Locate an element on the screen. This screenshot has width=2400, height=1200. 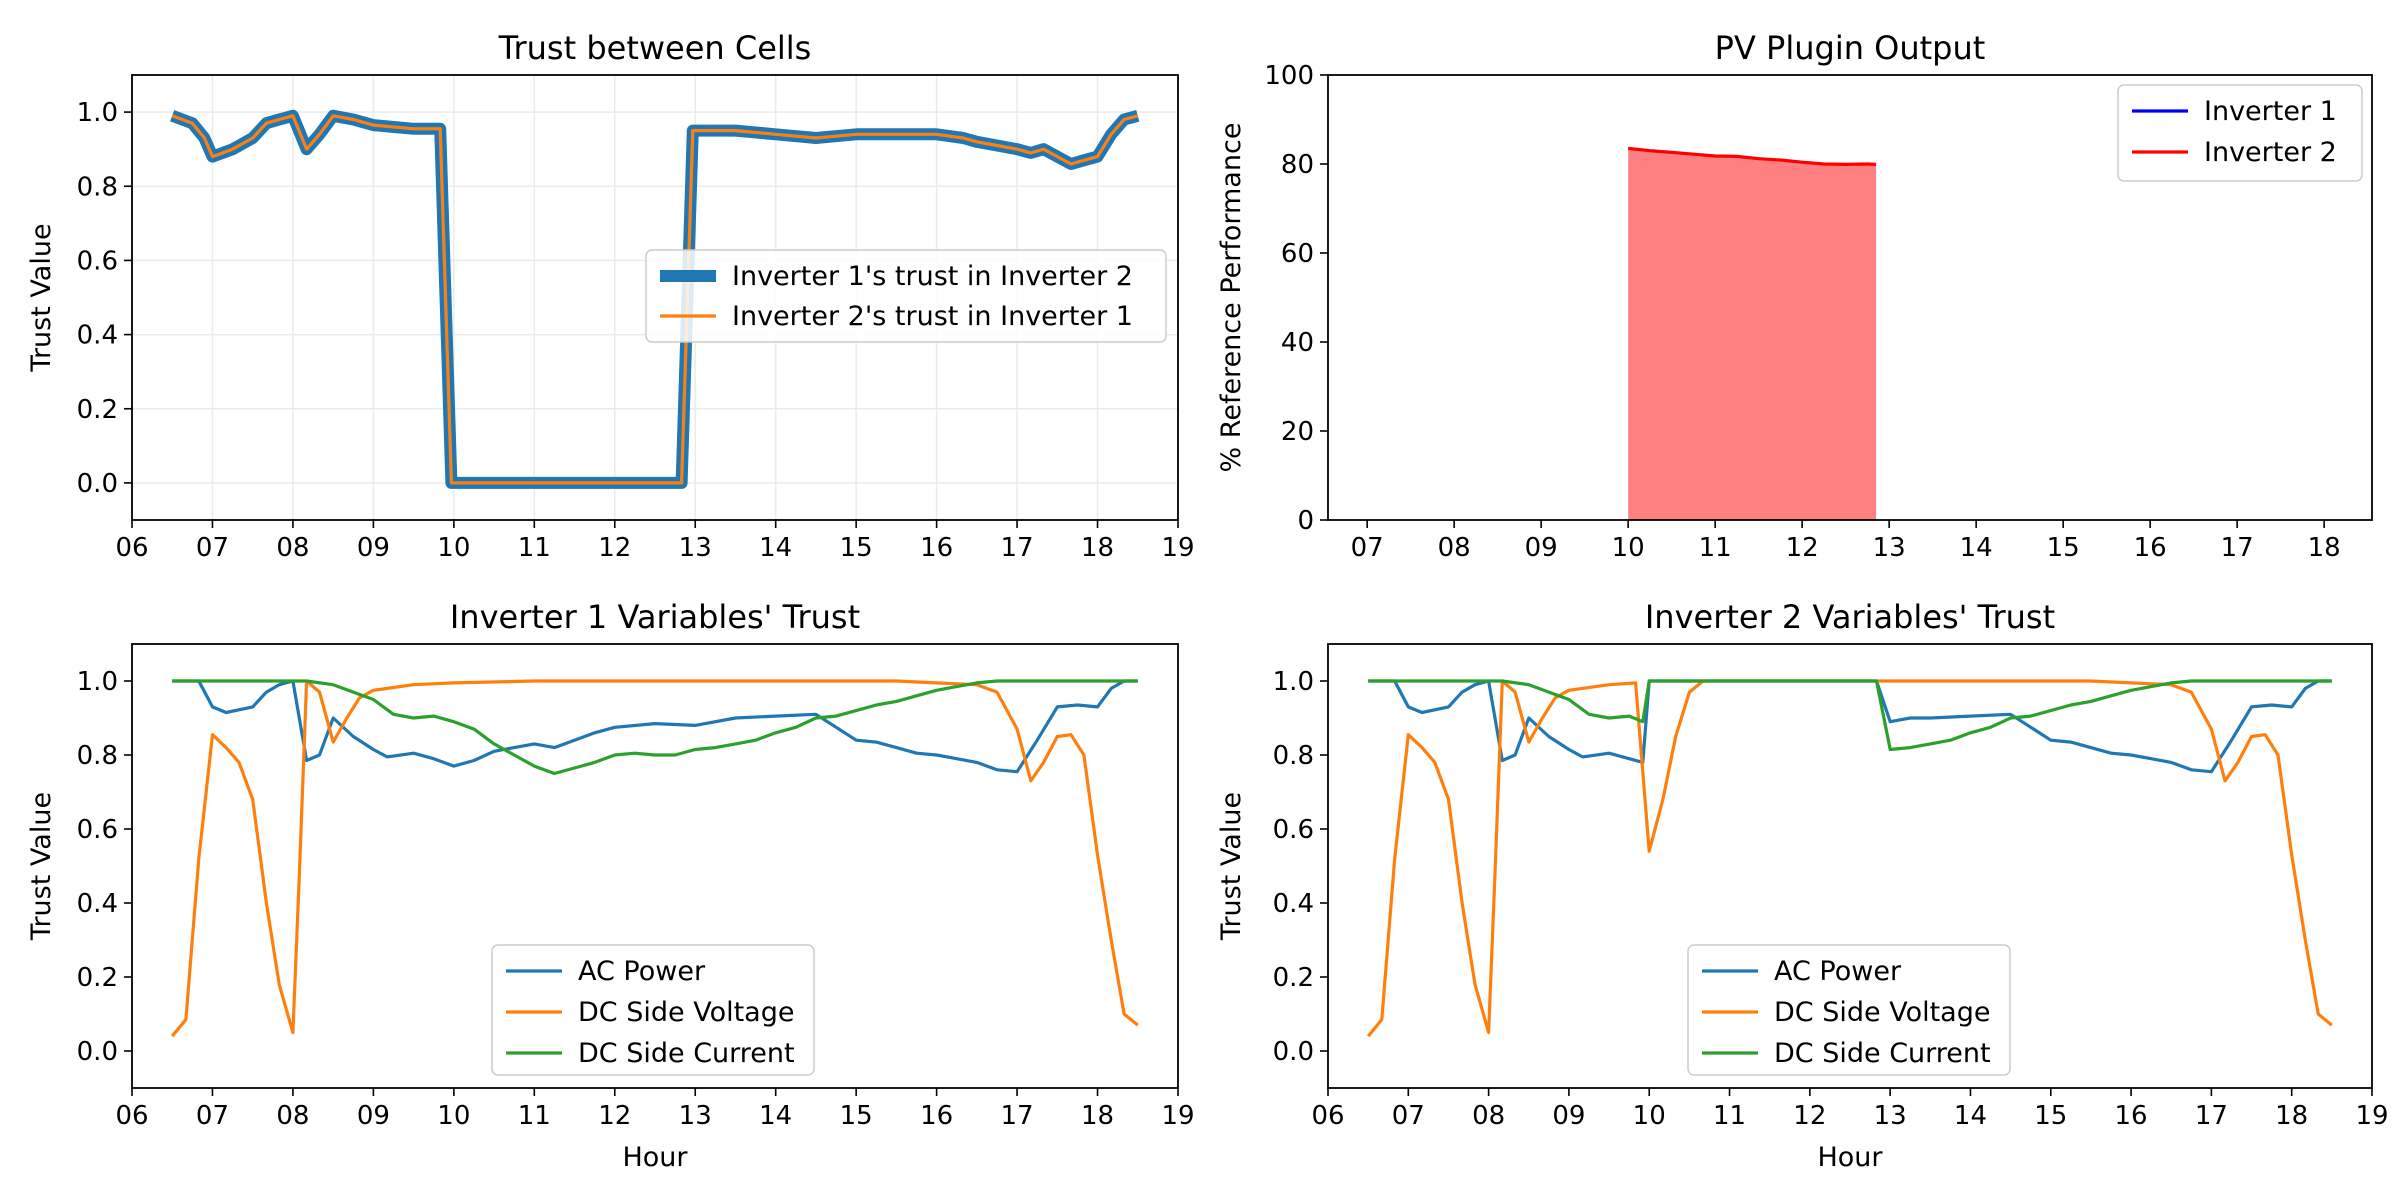
y-axis-label: Trust Value is located at coordinates (41, 297).